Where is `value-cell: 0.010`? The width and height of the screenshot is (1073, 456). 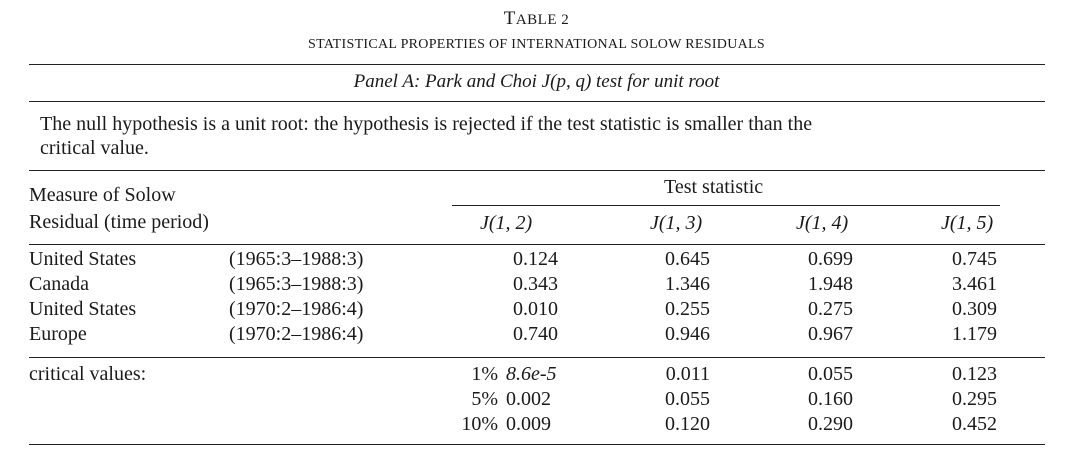
value-cell: 0.010 is located at coordinates (535, 309).